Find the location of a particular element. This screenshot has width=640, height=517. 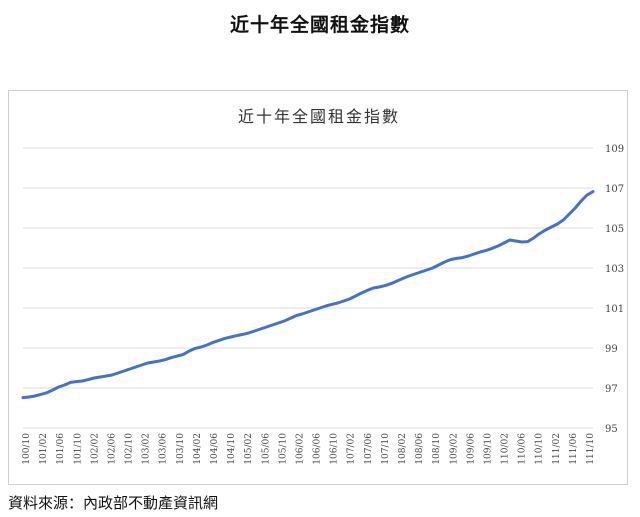

x-tick-label: 102/06 is located at coordinates (112, 449).